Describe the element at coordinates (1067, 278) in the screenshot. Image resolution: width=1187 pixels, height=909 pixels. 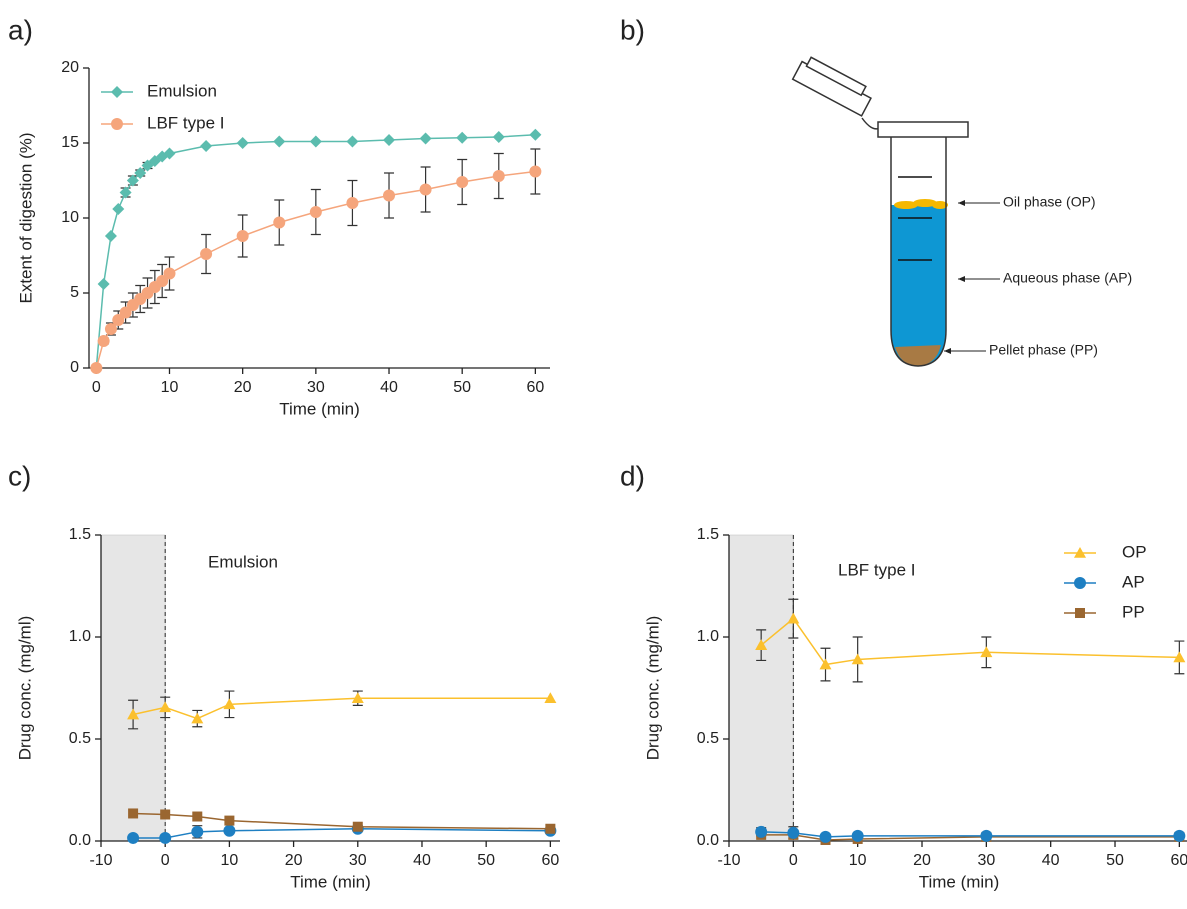
I see `diagram-label: Aqueous phase (AP)` at that location.